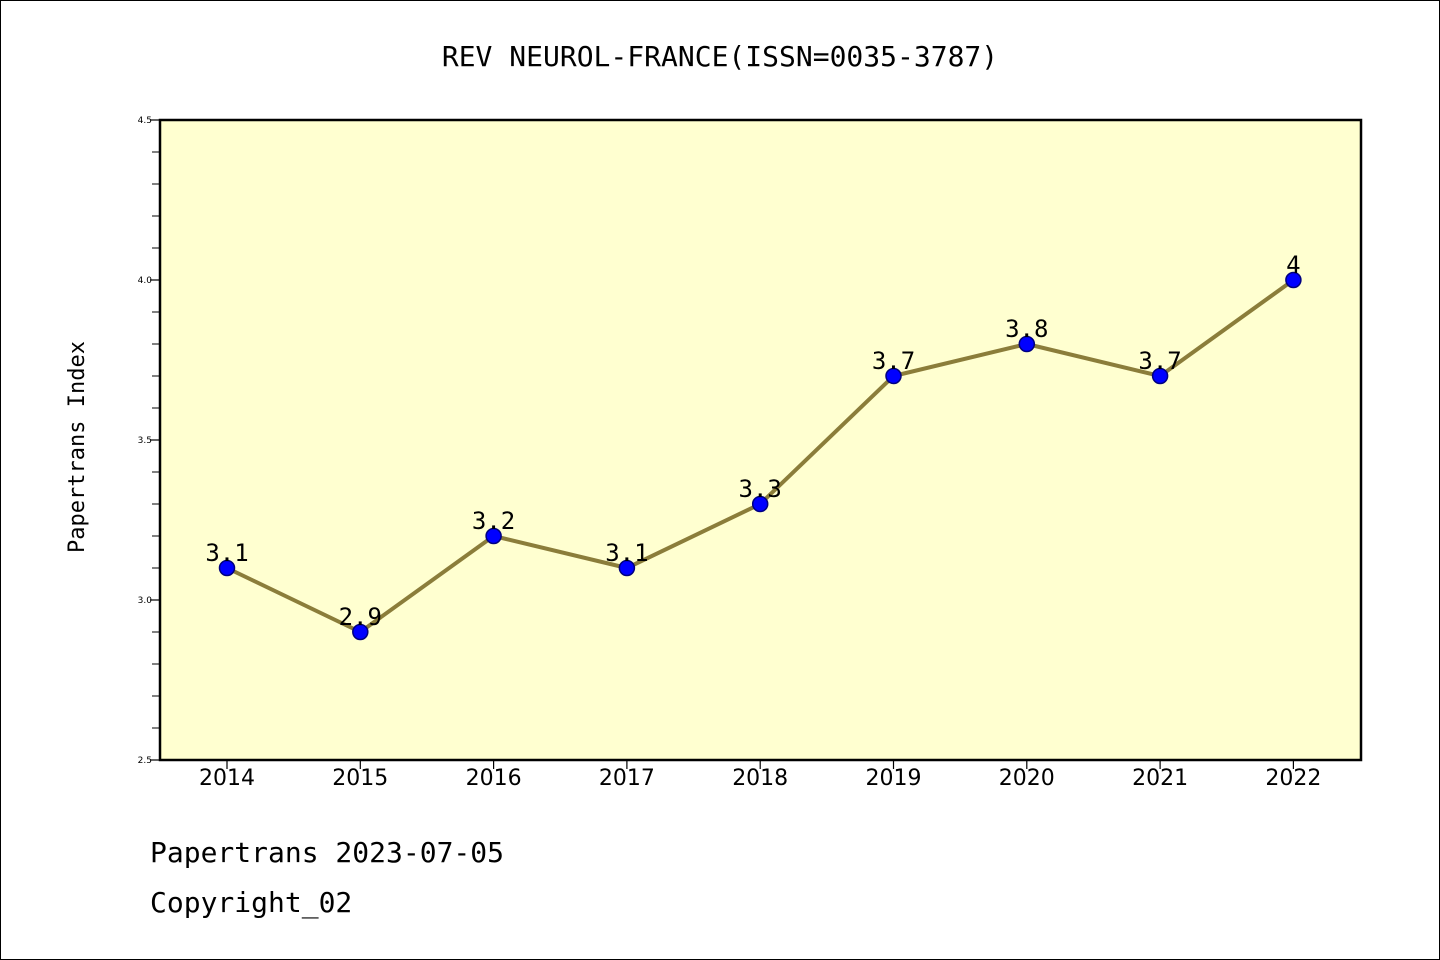 The image size is (1440, 960). Describe the element at coordinates (145, 761) in the screenshot. I see `y-tick-label: 2.5` at that location.